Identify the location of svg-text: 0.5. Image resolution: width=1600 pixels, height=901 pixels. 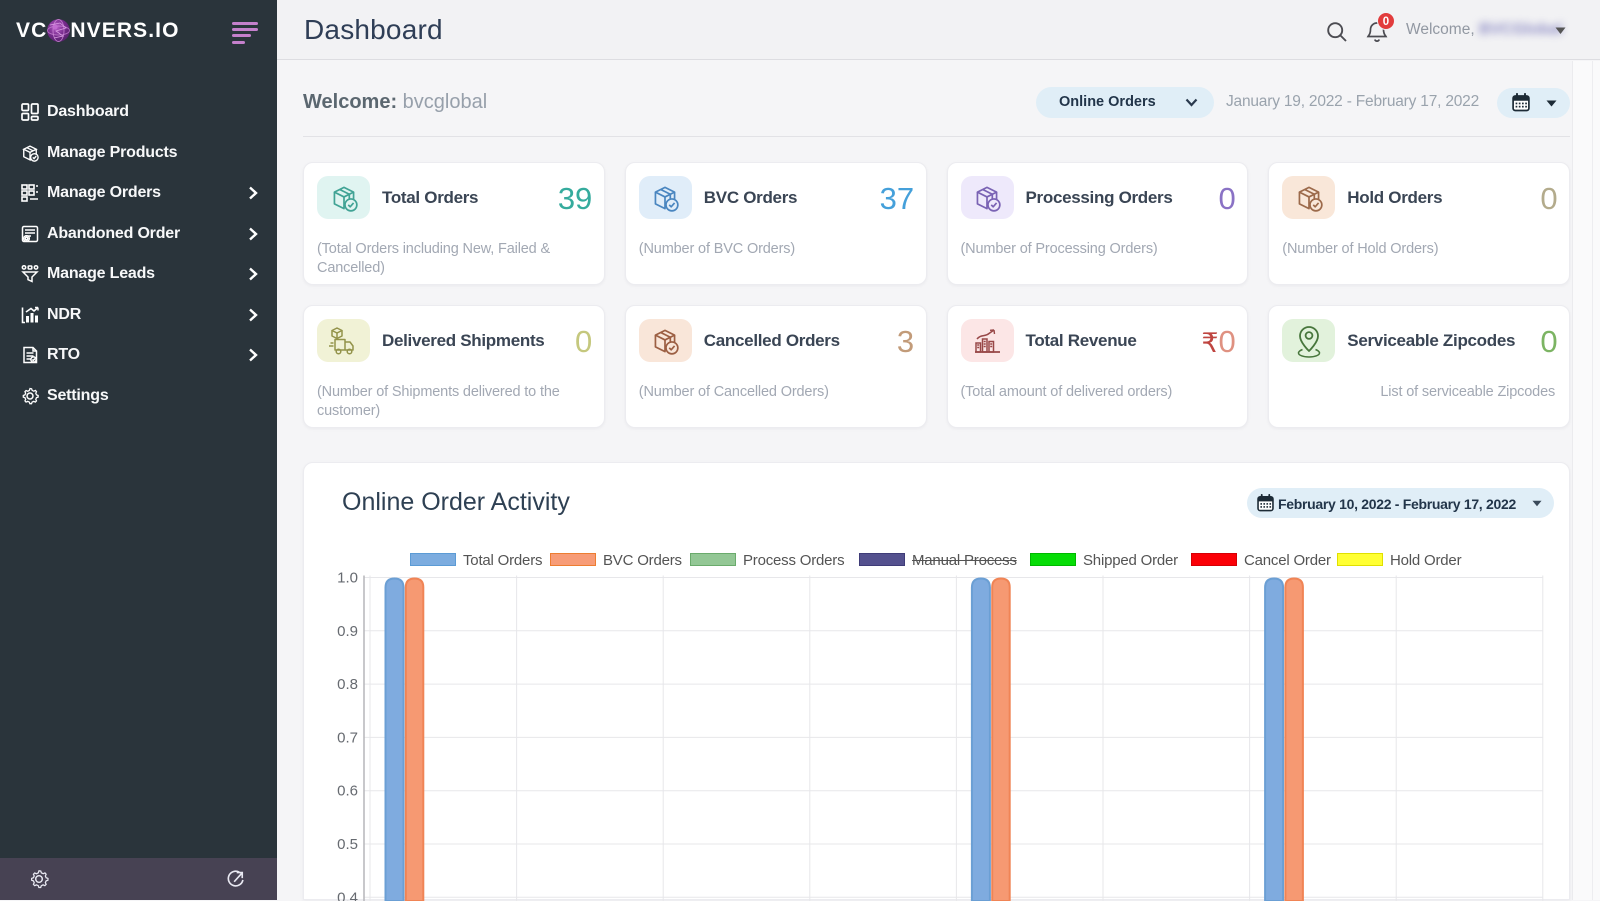
(347, 844).